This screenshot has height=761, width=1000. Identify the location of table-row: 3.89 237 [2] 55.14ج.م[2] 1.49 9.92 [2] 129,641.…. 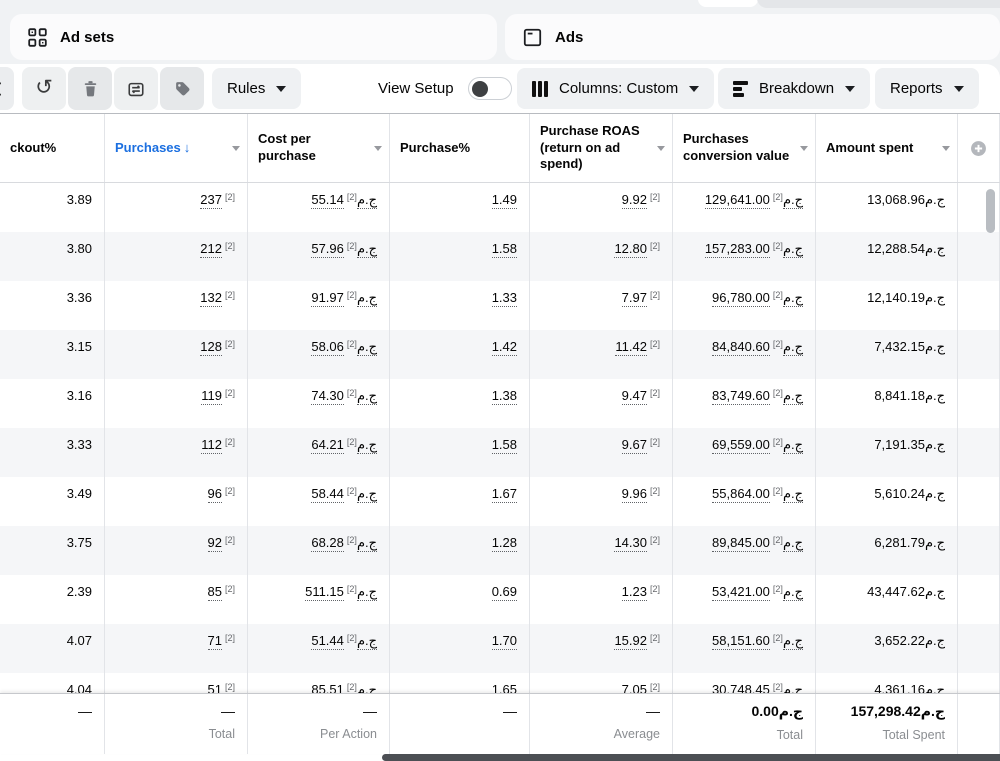
(500, 207).